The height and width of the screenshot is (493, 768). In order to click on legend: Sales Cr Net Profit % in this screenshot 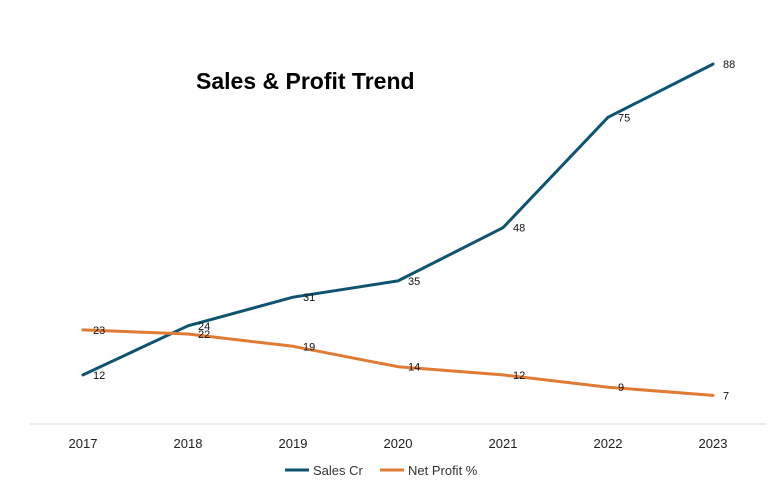, I will do `click(381, 470)`.